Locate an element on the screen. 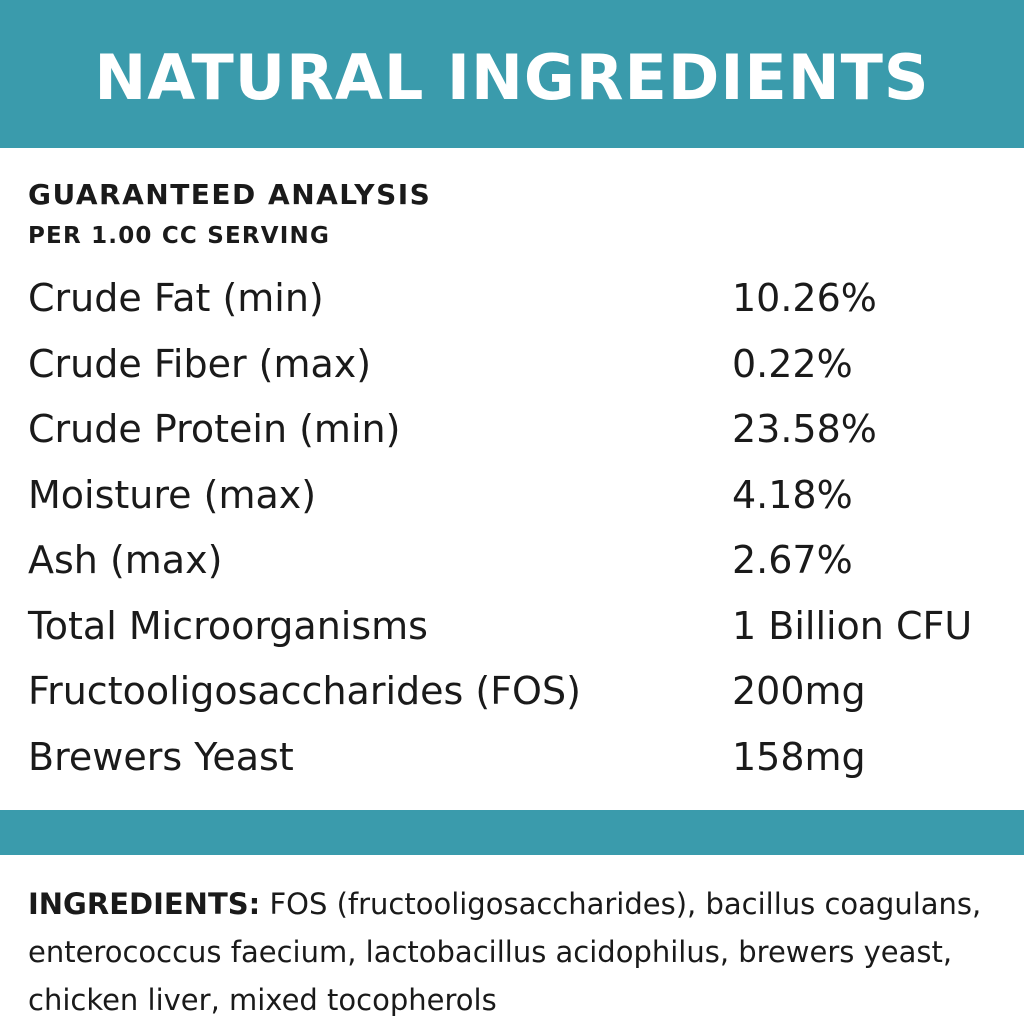  table-row: Ash (max) 2.67% is located at coordinates (512, 562).